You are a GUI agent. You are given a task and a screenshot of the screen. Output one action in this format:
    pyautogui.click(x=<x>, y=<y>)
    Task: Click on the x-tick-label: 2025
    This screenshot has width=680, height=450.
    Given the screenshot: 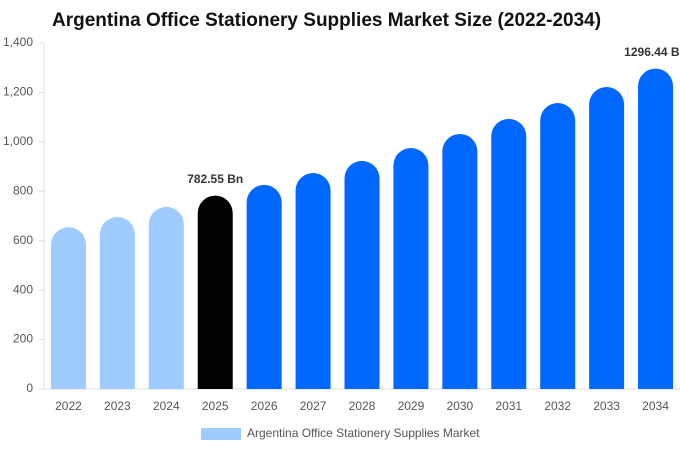 What is the action you would take?
    pyautogui.click(x=215, y=406)
    